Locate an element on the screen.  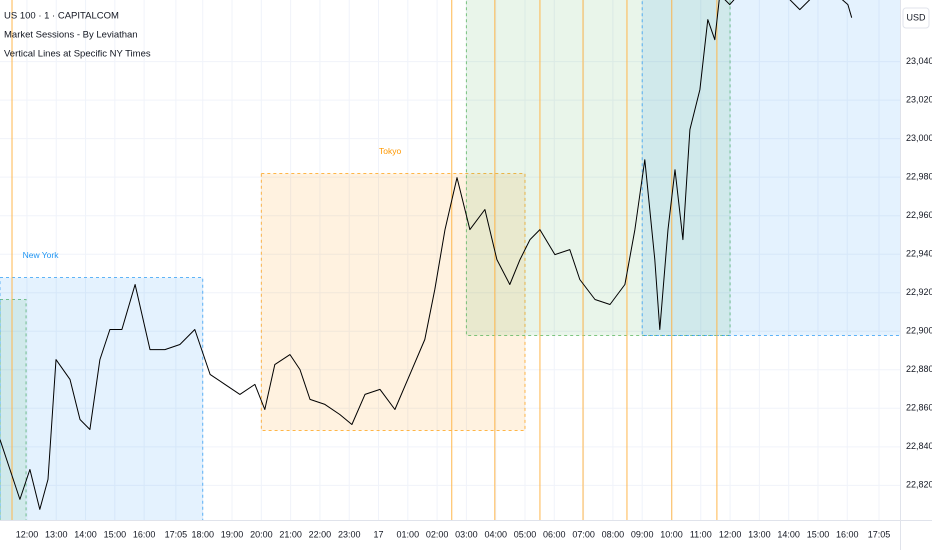
y-tick-label: 23,000.0 is located at coordinates (919, 138).